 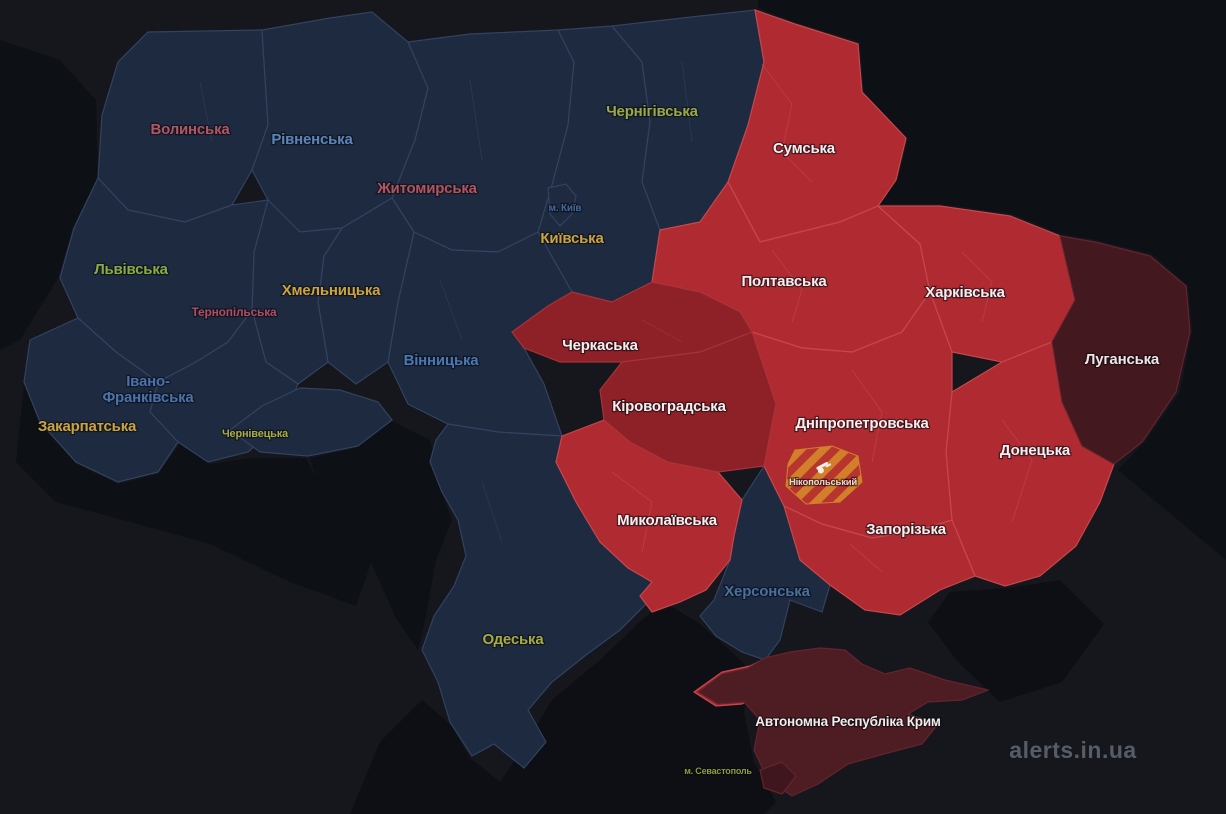 I want to click on region-kyiv-city, so click(x=562, y=205).